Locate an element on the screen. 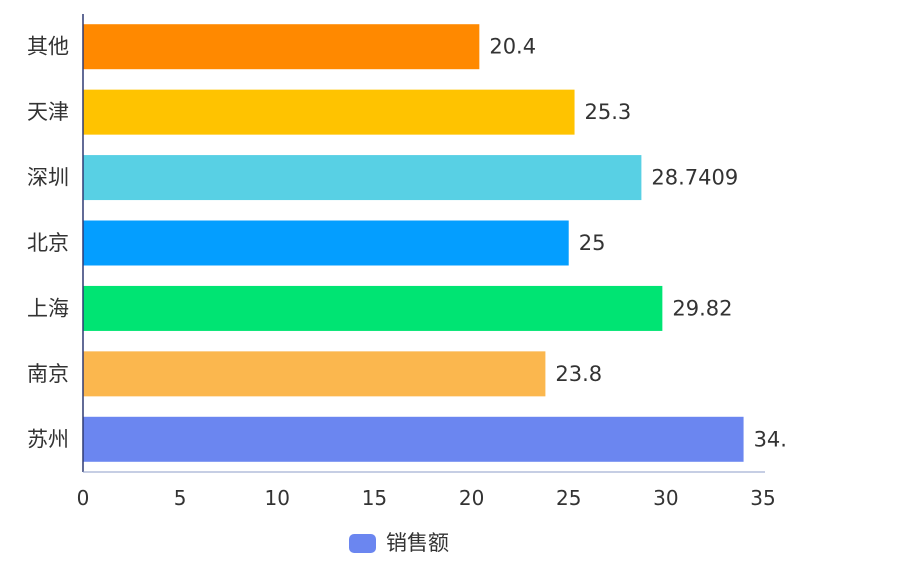 This screenshot has height=571, width=899. x-tick-label-5: 5 is located at coordinates (180, 498).